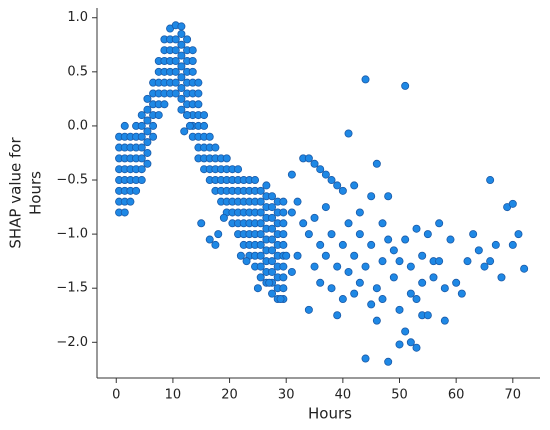 Image resolution: width=550 pixels, height=430 pixels. I want to click on y-tick-label: −1.0, so click(72, 234).